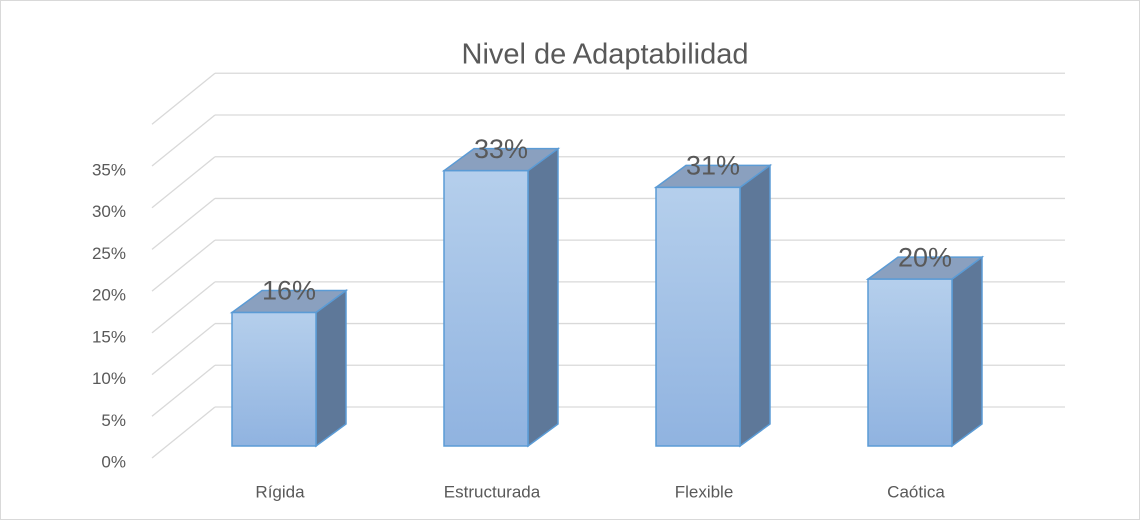 Image resolution: width=1141 pixels, height=521 pixels. What do you see at coordinates (289, 291) in the screenshot?
I see `value-label: 16%` at bounding box center [289, 291].